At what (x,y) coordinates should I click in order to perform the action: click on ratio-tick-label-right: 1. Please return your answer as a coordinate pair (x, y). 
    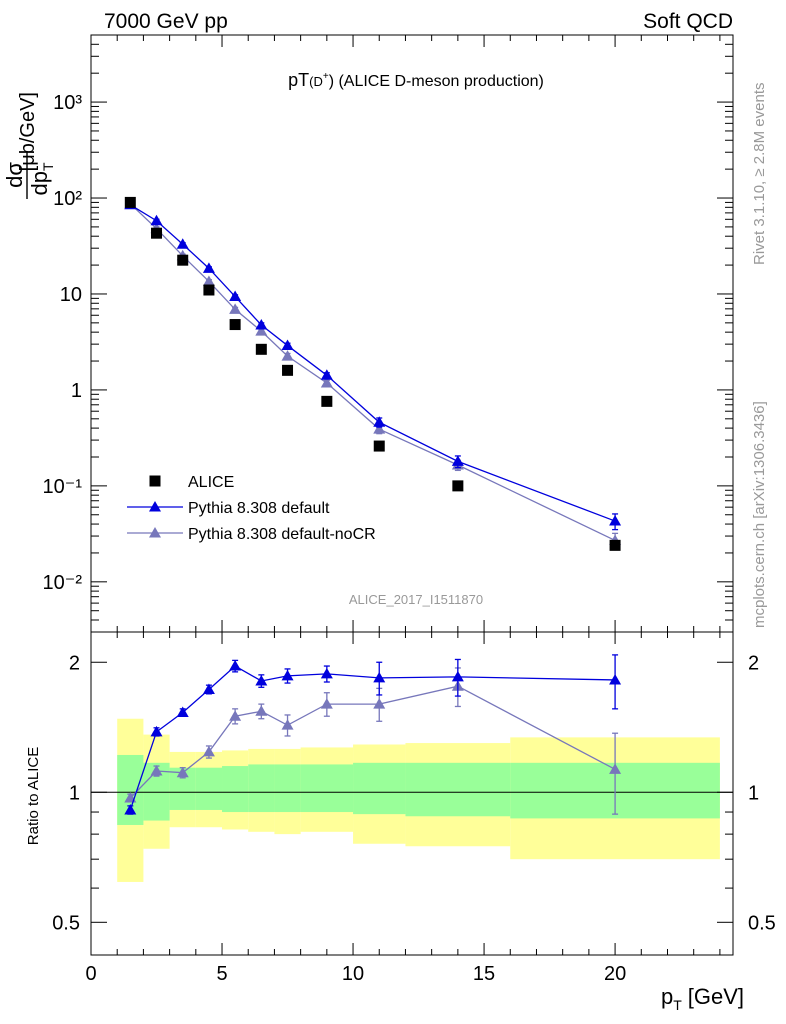
    Looking at the image, I should click on (753, 793).